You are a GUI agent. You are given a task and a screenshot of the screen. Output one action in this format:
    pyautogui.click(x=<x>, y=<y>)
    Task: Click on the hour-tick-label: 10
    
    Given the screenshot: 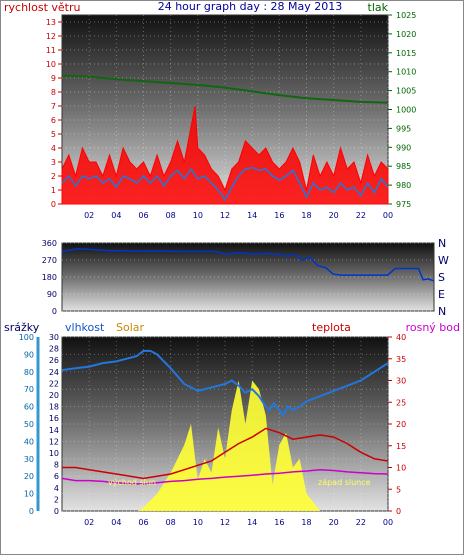 What is the action you would take?
    pyautogui.click(x=198, y=215)
    